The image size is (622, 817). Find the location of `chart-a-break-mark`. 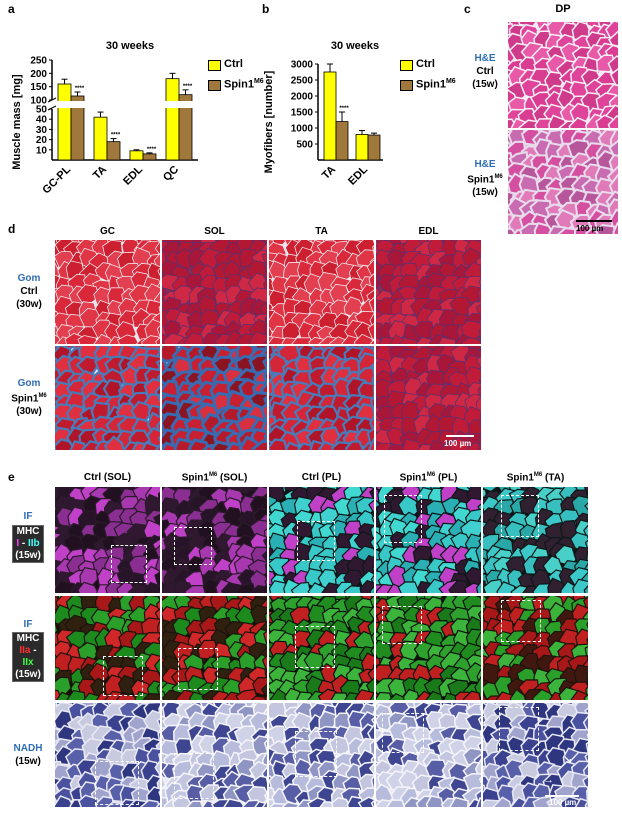

chart-a-break-mark is located at coordinates (52, 108).